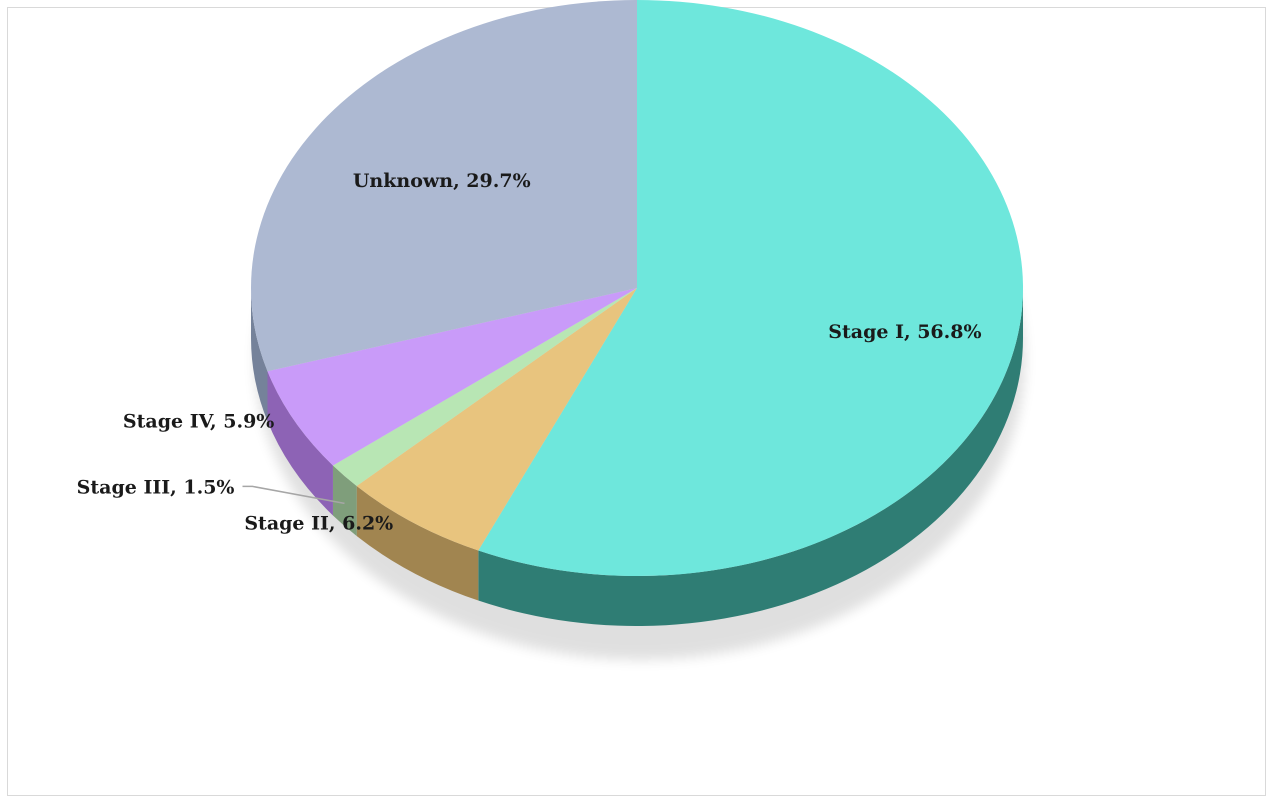 This screenshot has width=1273, height=803. What do you see at coordinates (259, 355) in the screenshot?
I see `pie-side-unknown` at bounding box center [259, 355].